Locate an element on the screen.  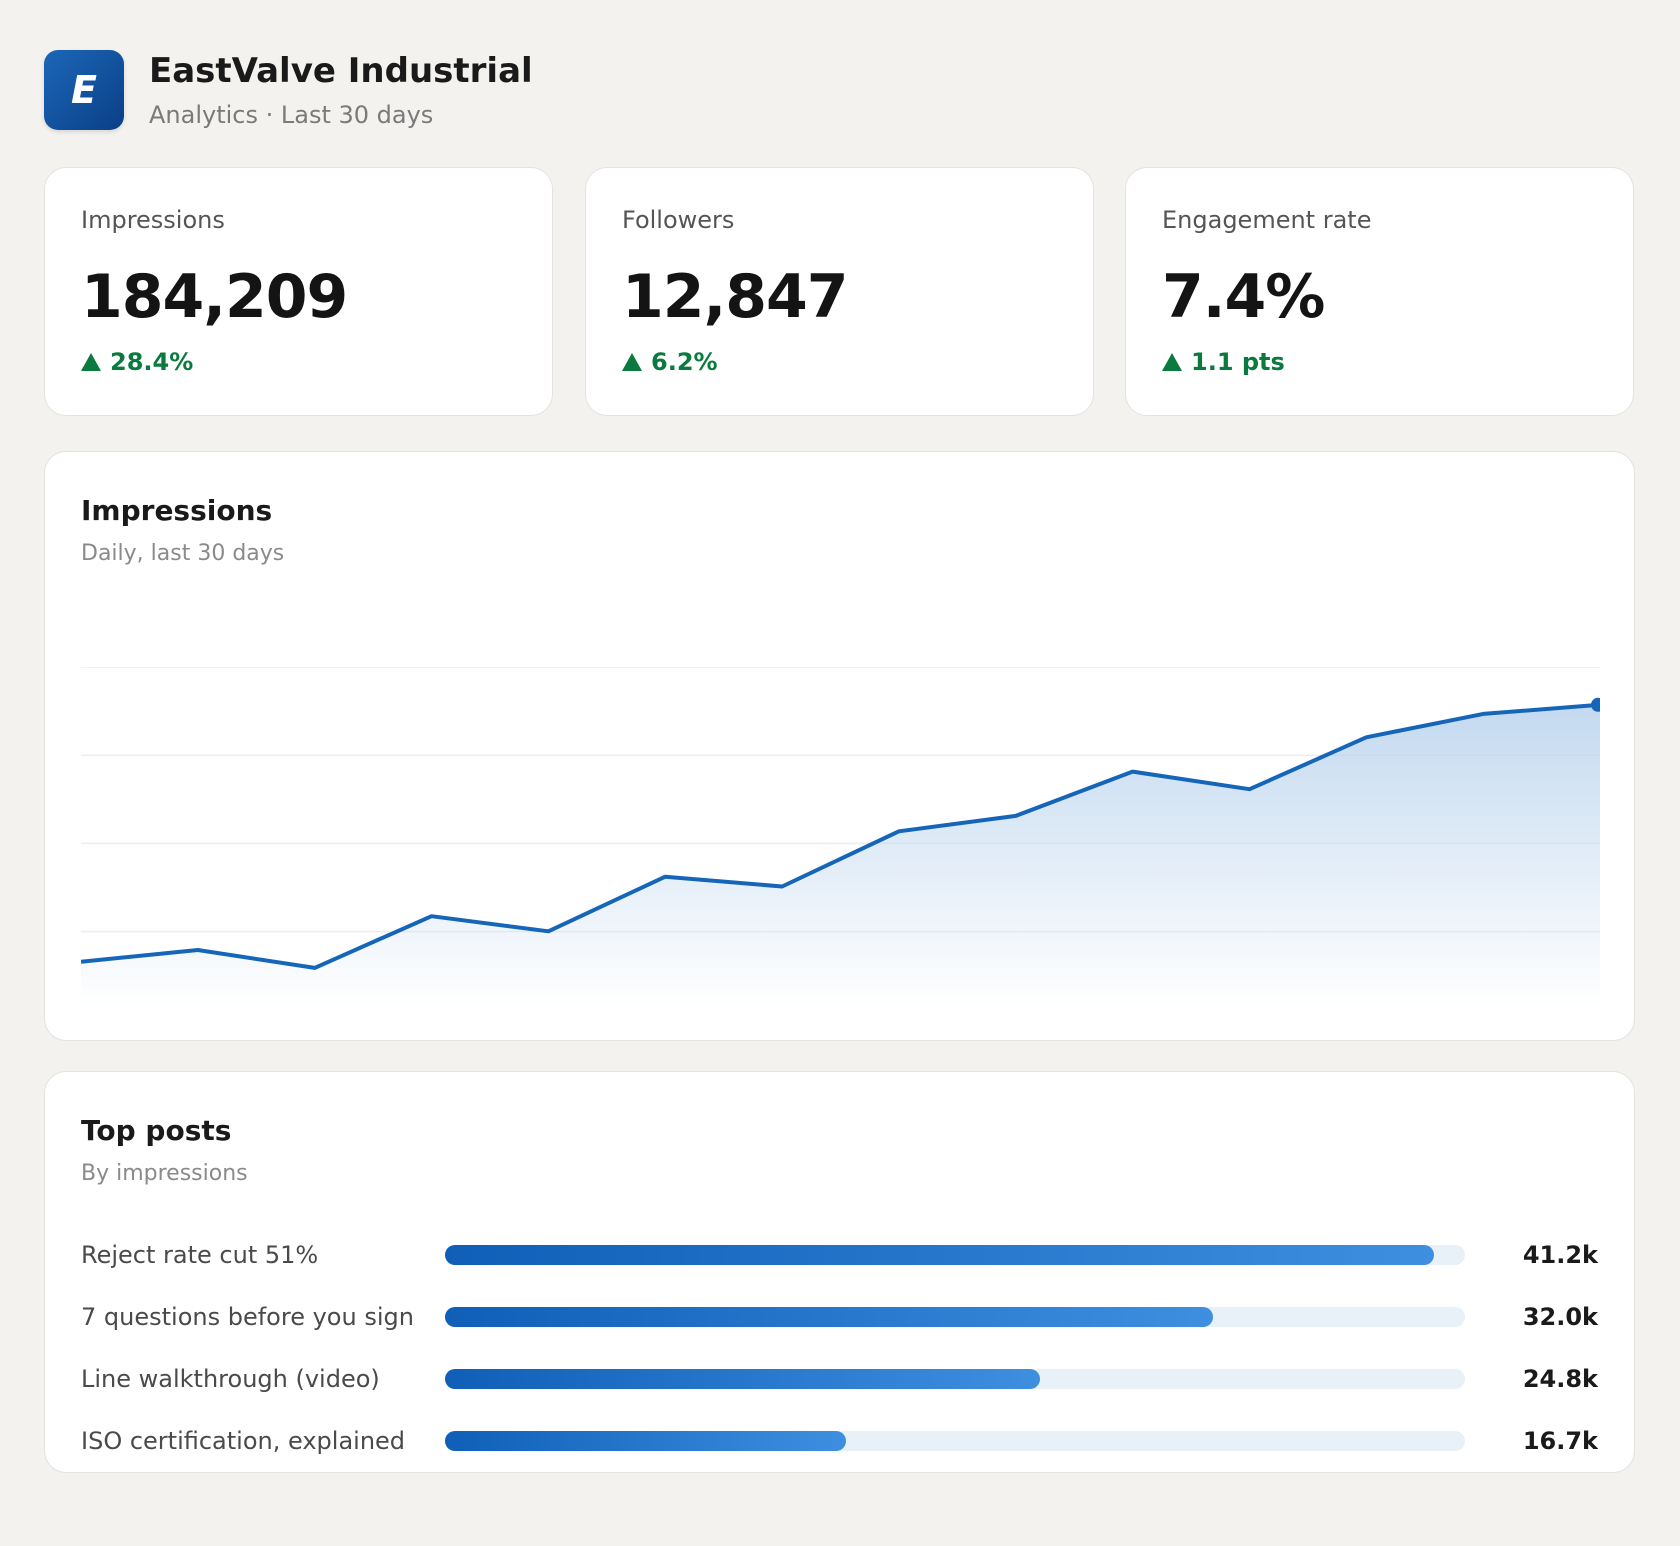
post-label: Reject rate cut 51% is located at coordinates (200, 1255).